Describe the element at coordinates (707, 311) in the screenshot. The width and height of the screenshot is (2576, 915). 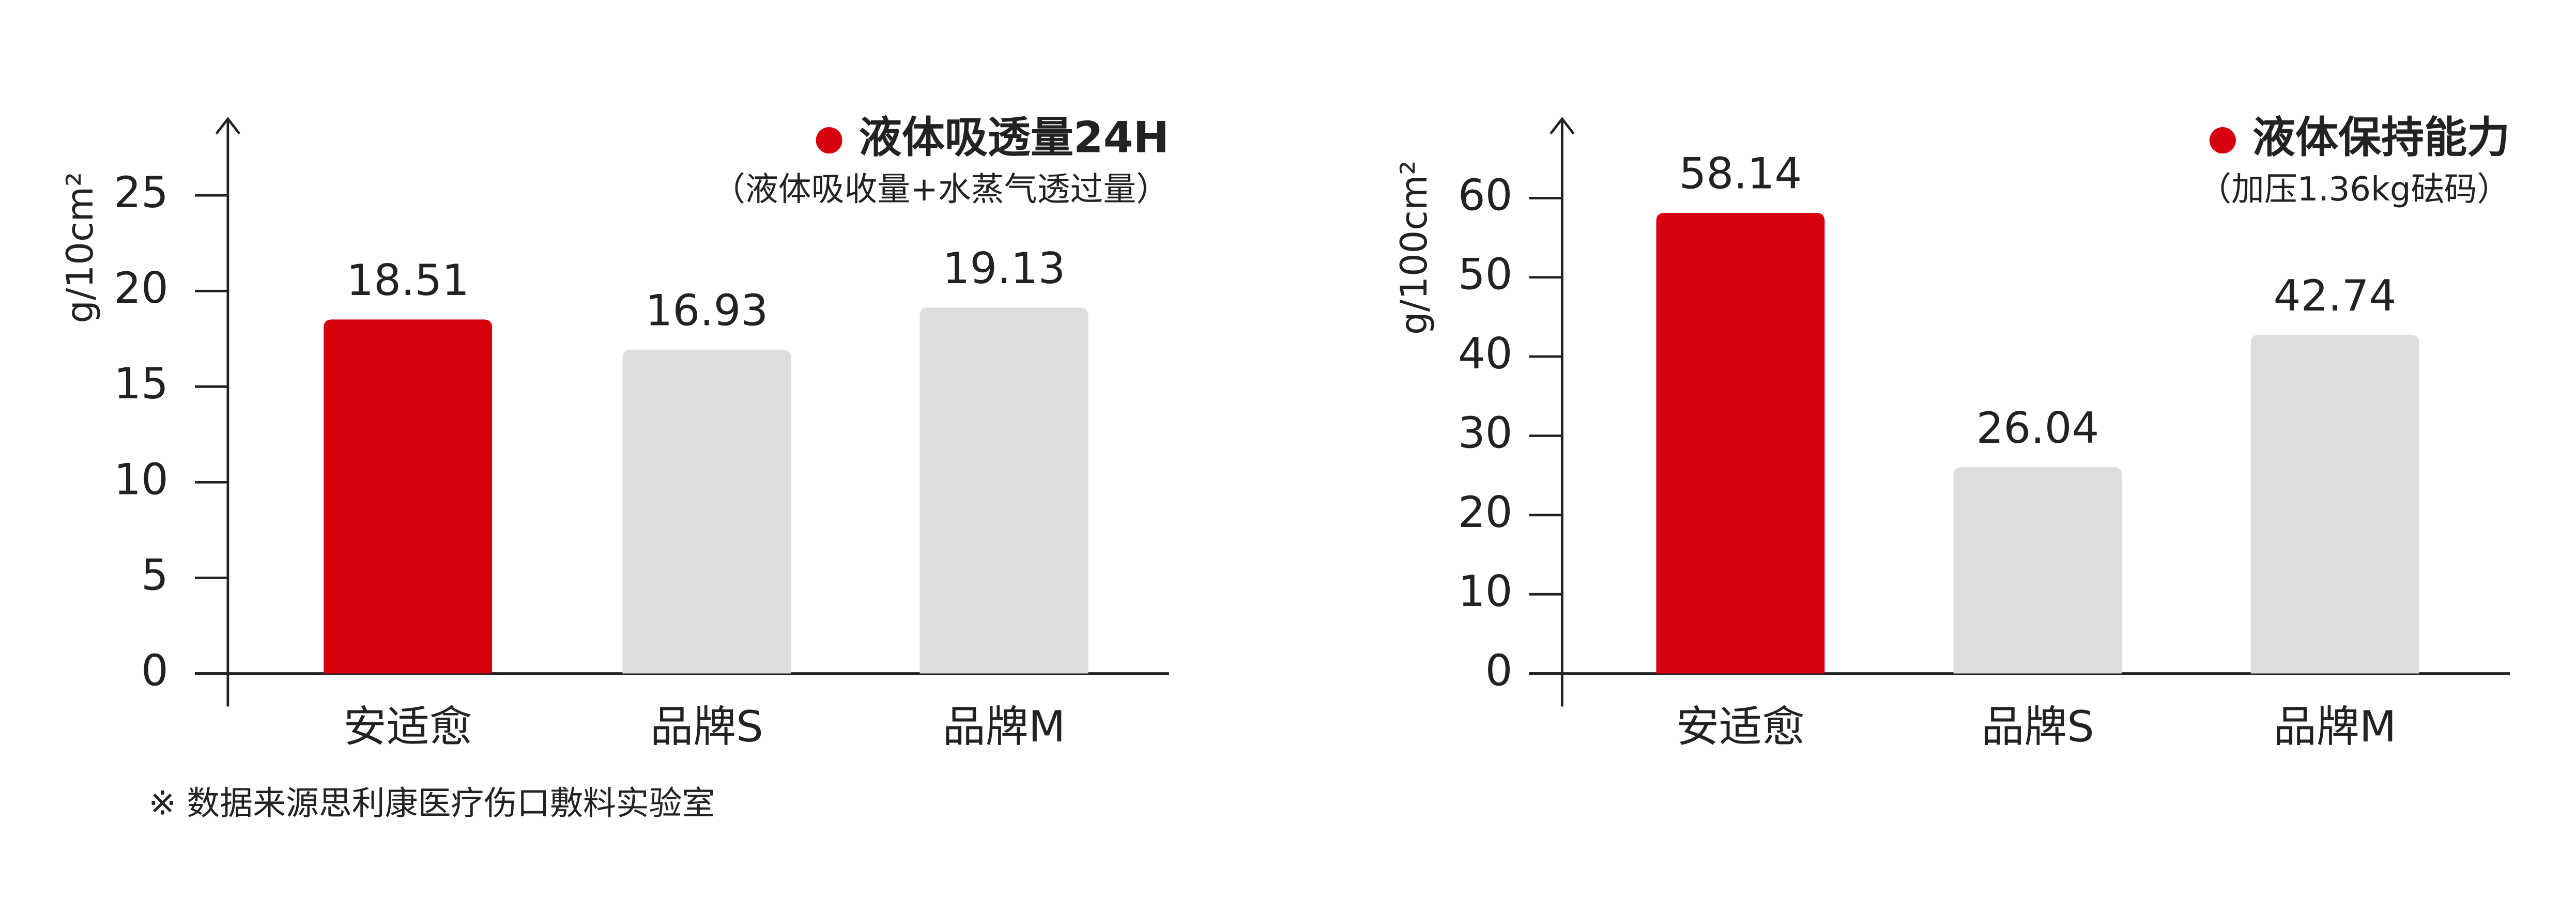
I see `value-label: 16.93` at that location.